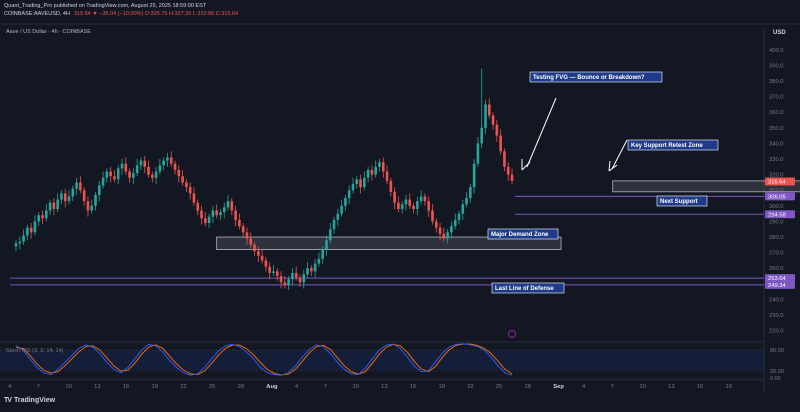 This screenshot has width=800, height=412. I want to click on tradingview-logo-icon: TV, so click(8, 400).